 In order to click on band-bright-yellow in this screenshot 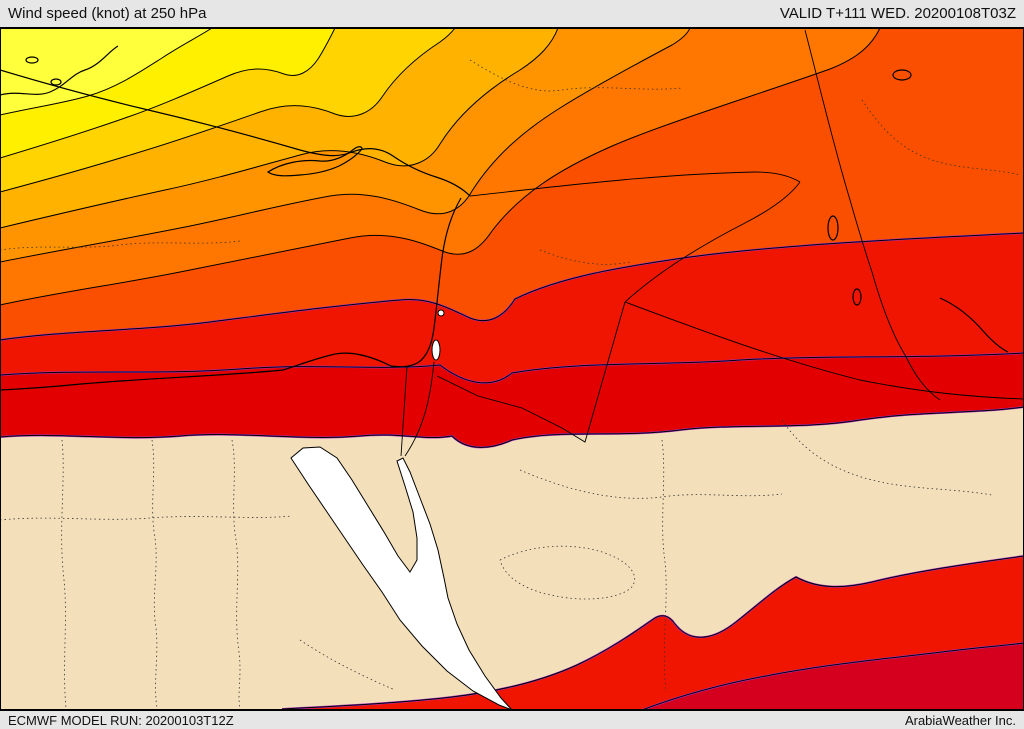, I will do `click(106, 71)`.